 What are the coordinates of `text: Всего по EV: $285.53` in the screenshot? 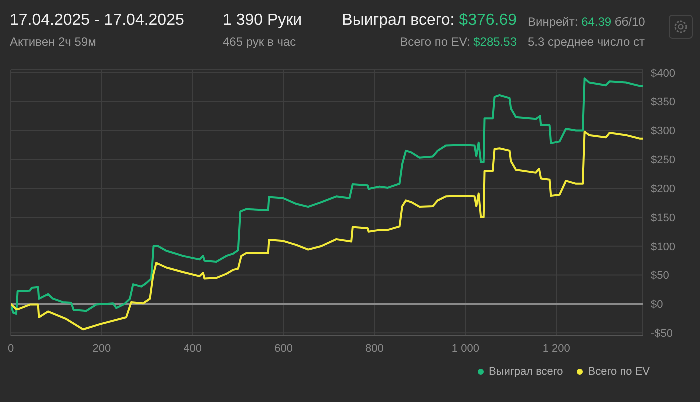 It's located at (458, 42).